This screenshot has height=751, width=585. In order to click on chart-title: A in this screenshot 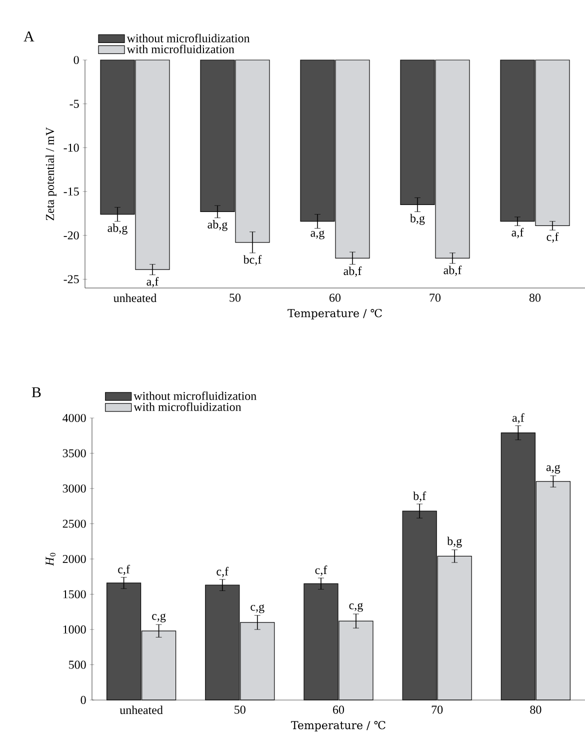, I will do `click(29, 36)`.